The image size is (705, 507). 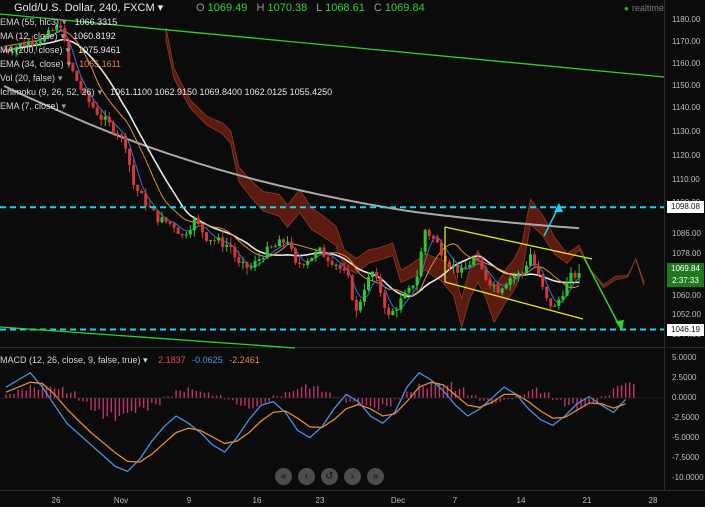 What do you see at coordinates (375, 476) in the screenshot?
I see `chevron-double-right-icon: »` at bounding box center [375, 476].